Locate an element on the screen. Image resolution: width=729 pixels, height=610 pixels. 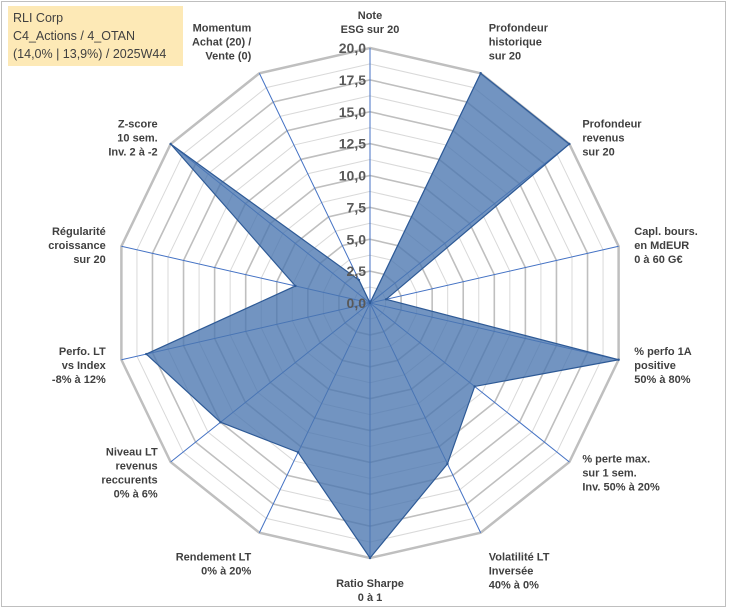
axis-label-12-line-2: Inv. 2 à -2 is located at coordinates (132, 152).